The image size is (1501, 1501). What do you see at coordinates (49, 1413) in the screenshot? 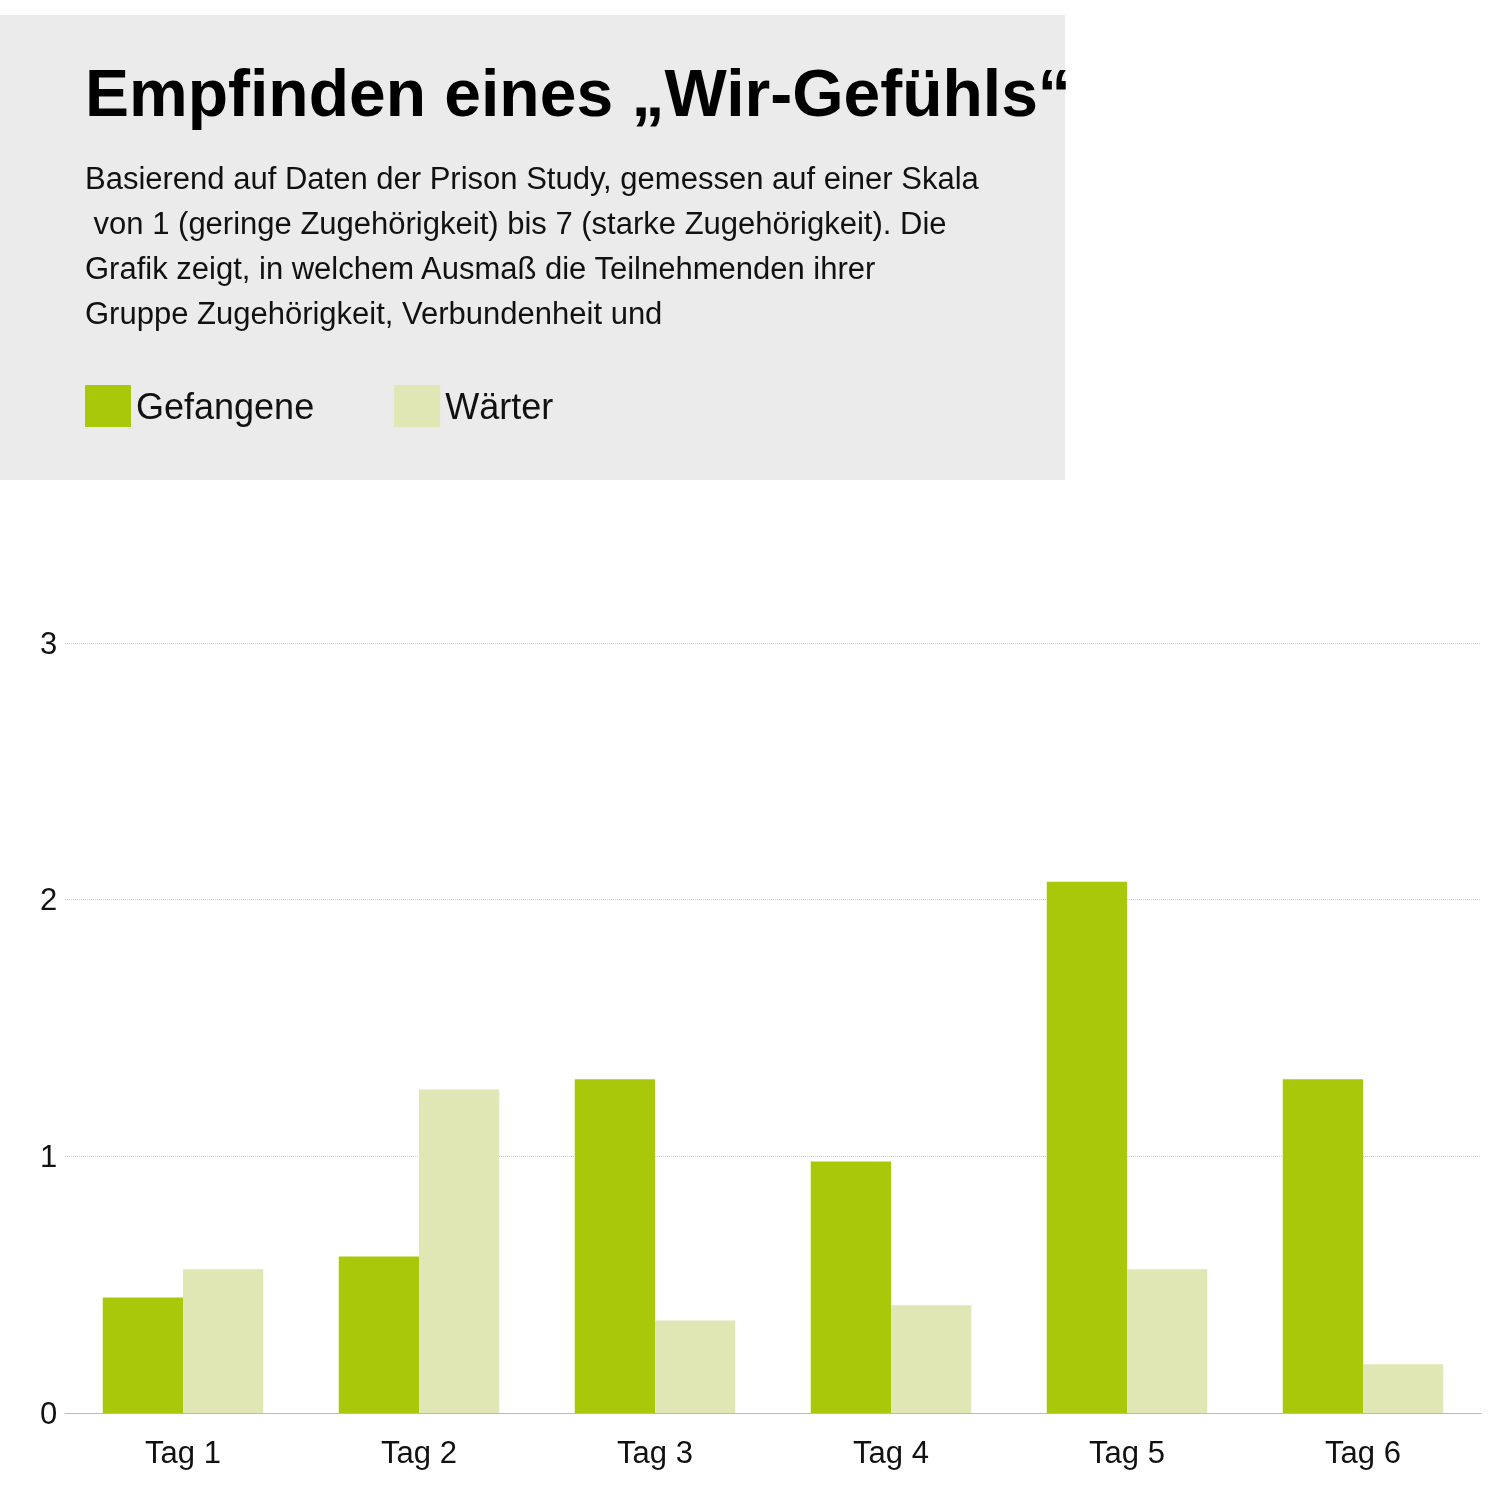
I see `y-tick-label: 0` at bounding box center [49, 1413].